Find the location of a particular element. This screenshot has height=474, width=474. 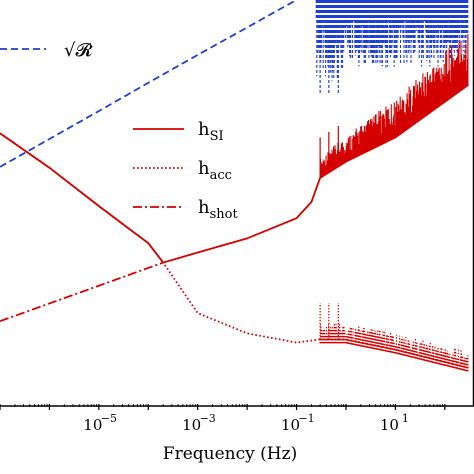

legend-label-sqrtR: √𝓡 is located at coordinates (78, 50).